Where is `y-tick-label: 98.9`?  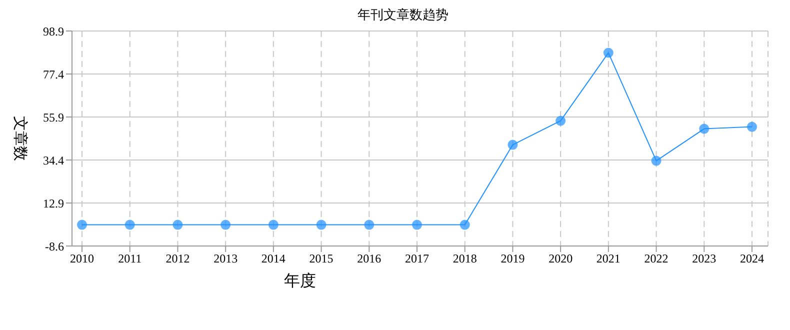 y-tick-label: 98.9 is located at coordinates (53, 31).